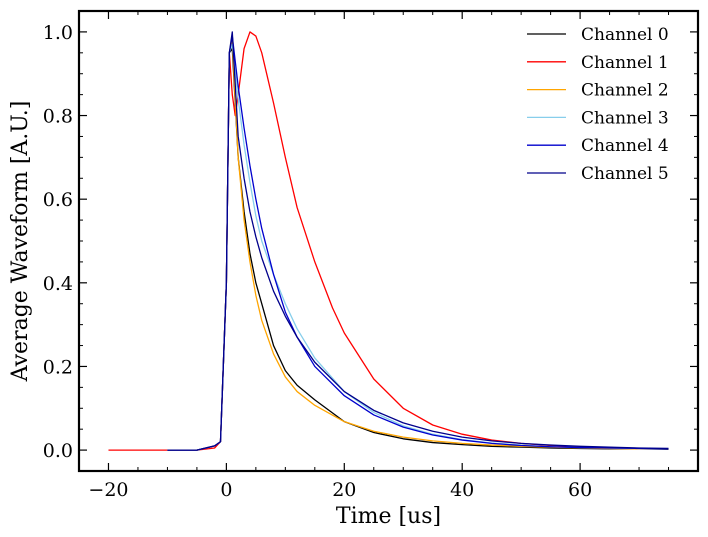  What do you see at coordinates (226, 490) in the screenshot?
I see `x-tick-label: 0` at bounding box center [226, 490].